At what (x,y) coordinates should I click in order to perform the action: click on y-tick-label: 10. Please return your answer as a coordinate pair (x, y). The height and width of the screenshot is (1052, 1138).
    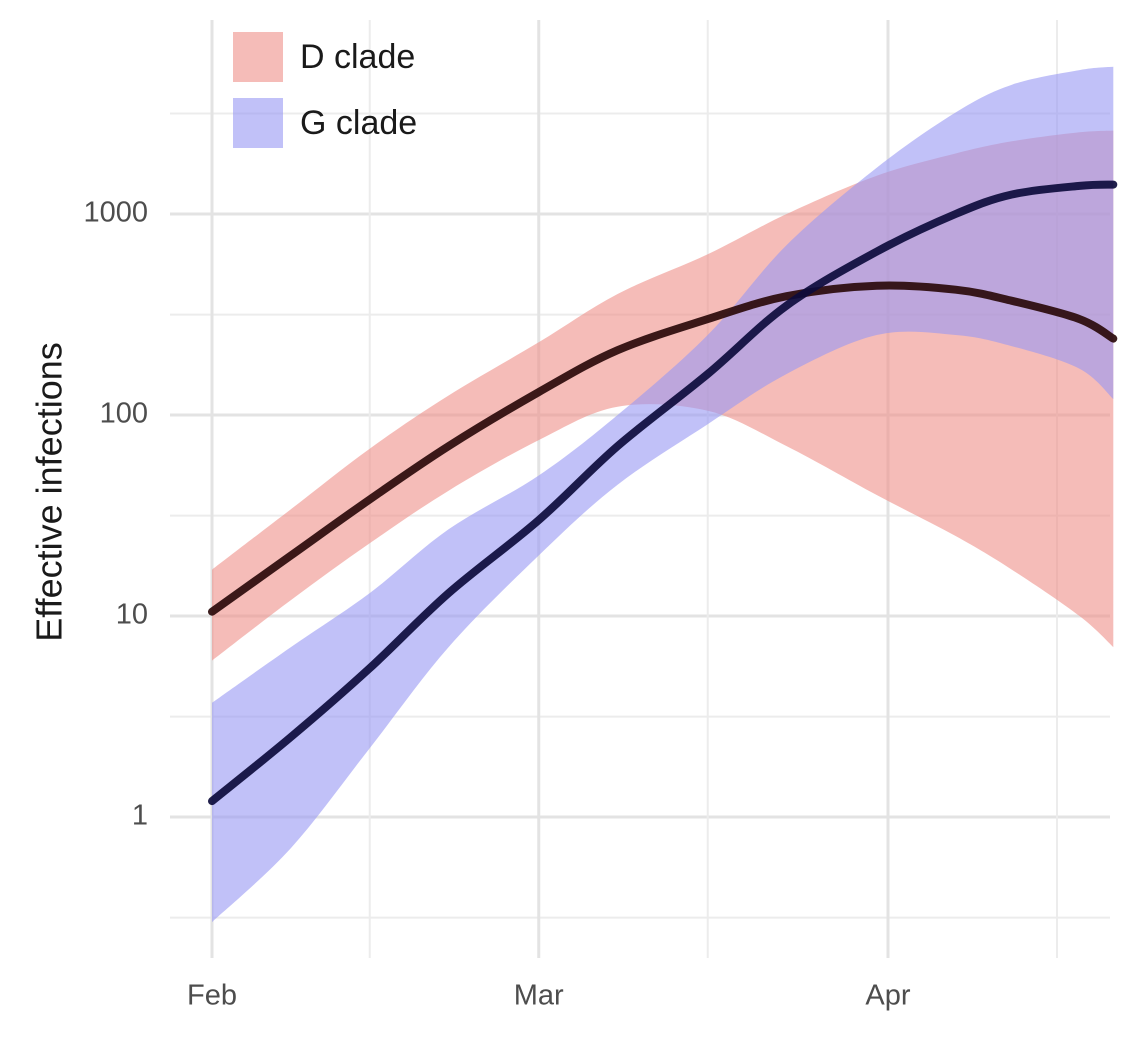
    Looking at the image, I should click on (132, 615).